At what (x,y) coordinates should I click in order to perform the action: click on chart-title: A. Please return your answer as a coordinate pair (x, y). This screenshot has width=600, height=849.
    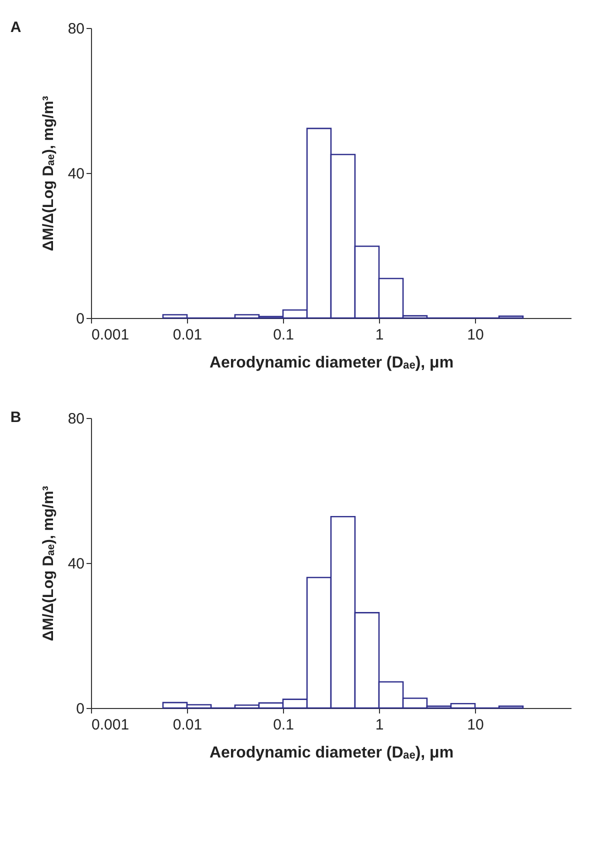
    Looking at the image, I should click on (16, 27).